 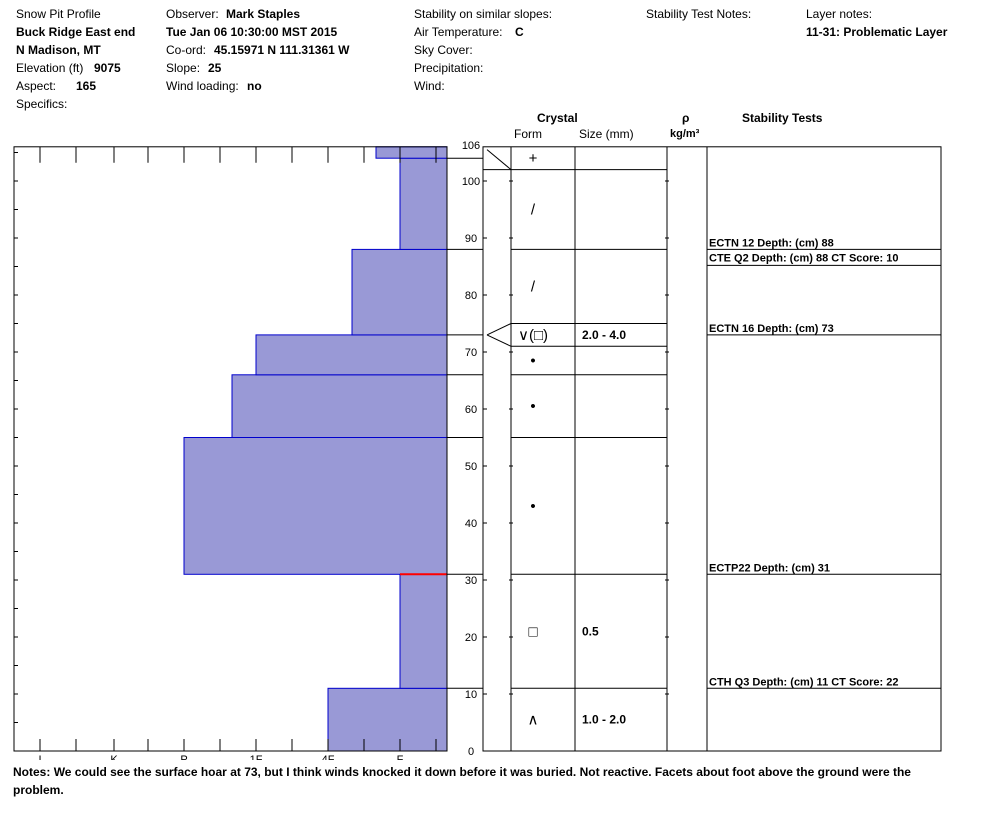 I want to click on region-name: N Madison, MT, so click(x=58, y=50).